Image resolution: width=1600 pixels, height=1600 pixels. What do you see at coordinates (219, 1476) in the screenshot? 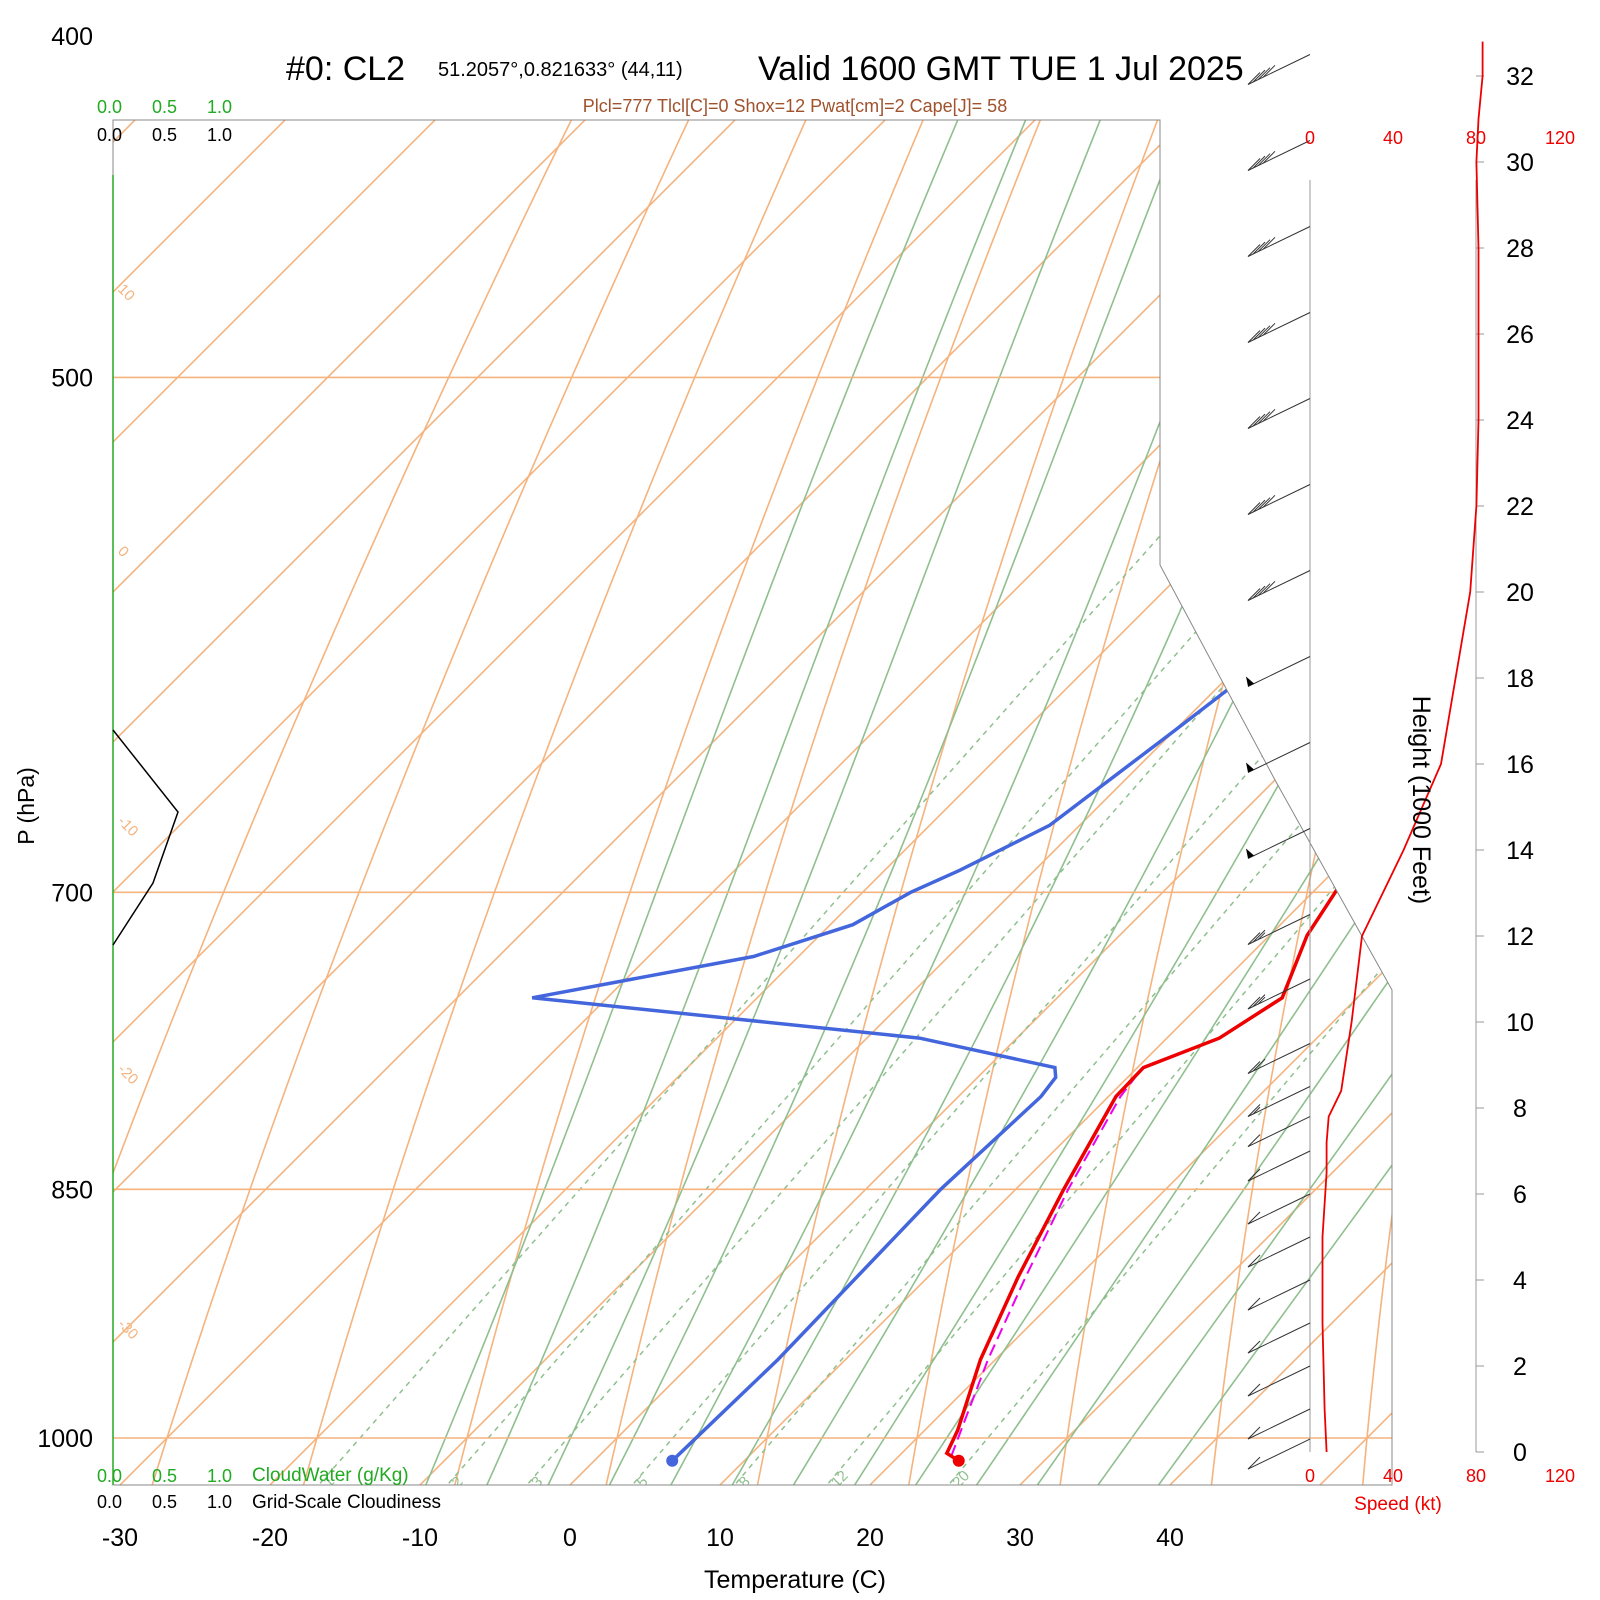
I see `cloudwater-scale-bottom-2: 1.0` at bounding box center [219, 1476].